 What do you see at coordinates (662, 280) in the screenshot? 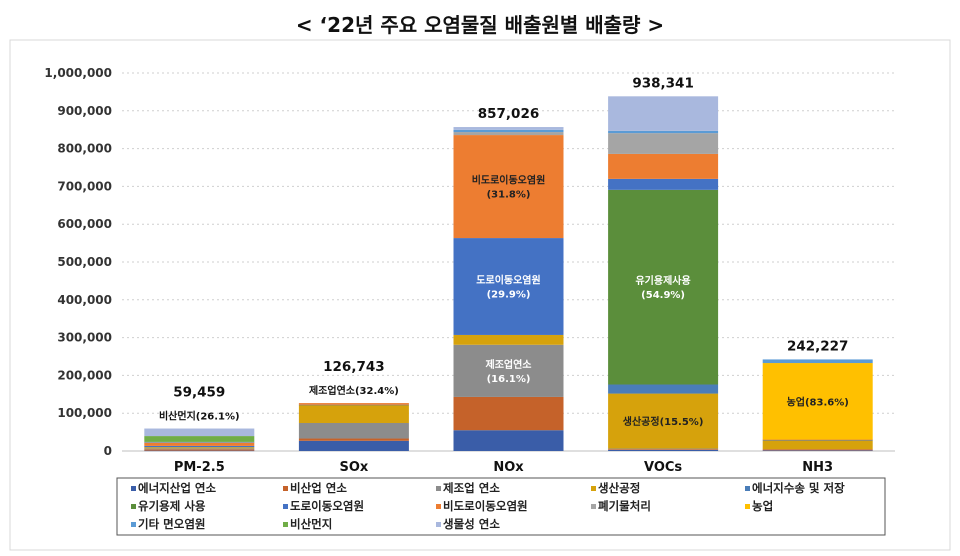
I see `data-annotation: 유기용제사용` at bounding box center [662, 280].